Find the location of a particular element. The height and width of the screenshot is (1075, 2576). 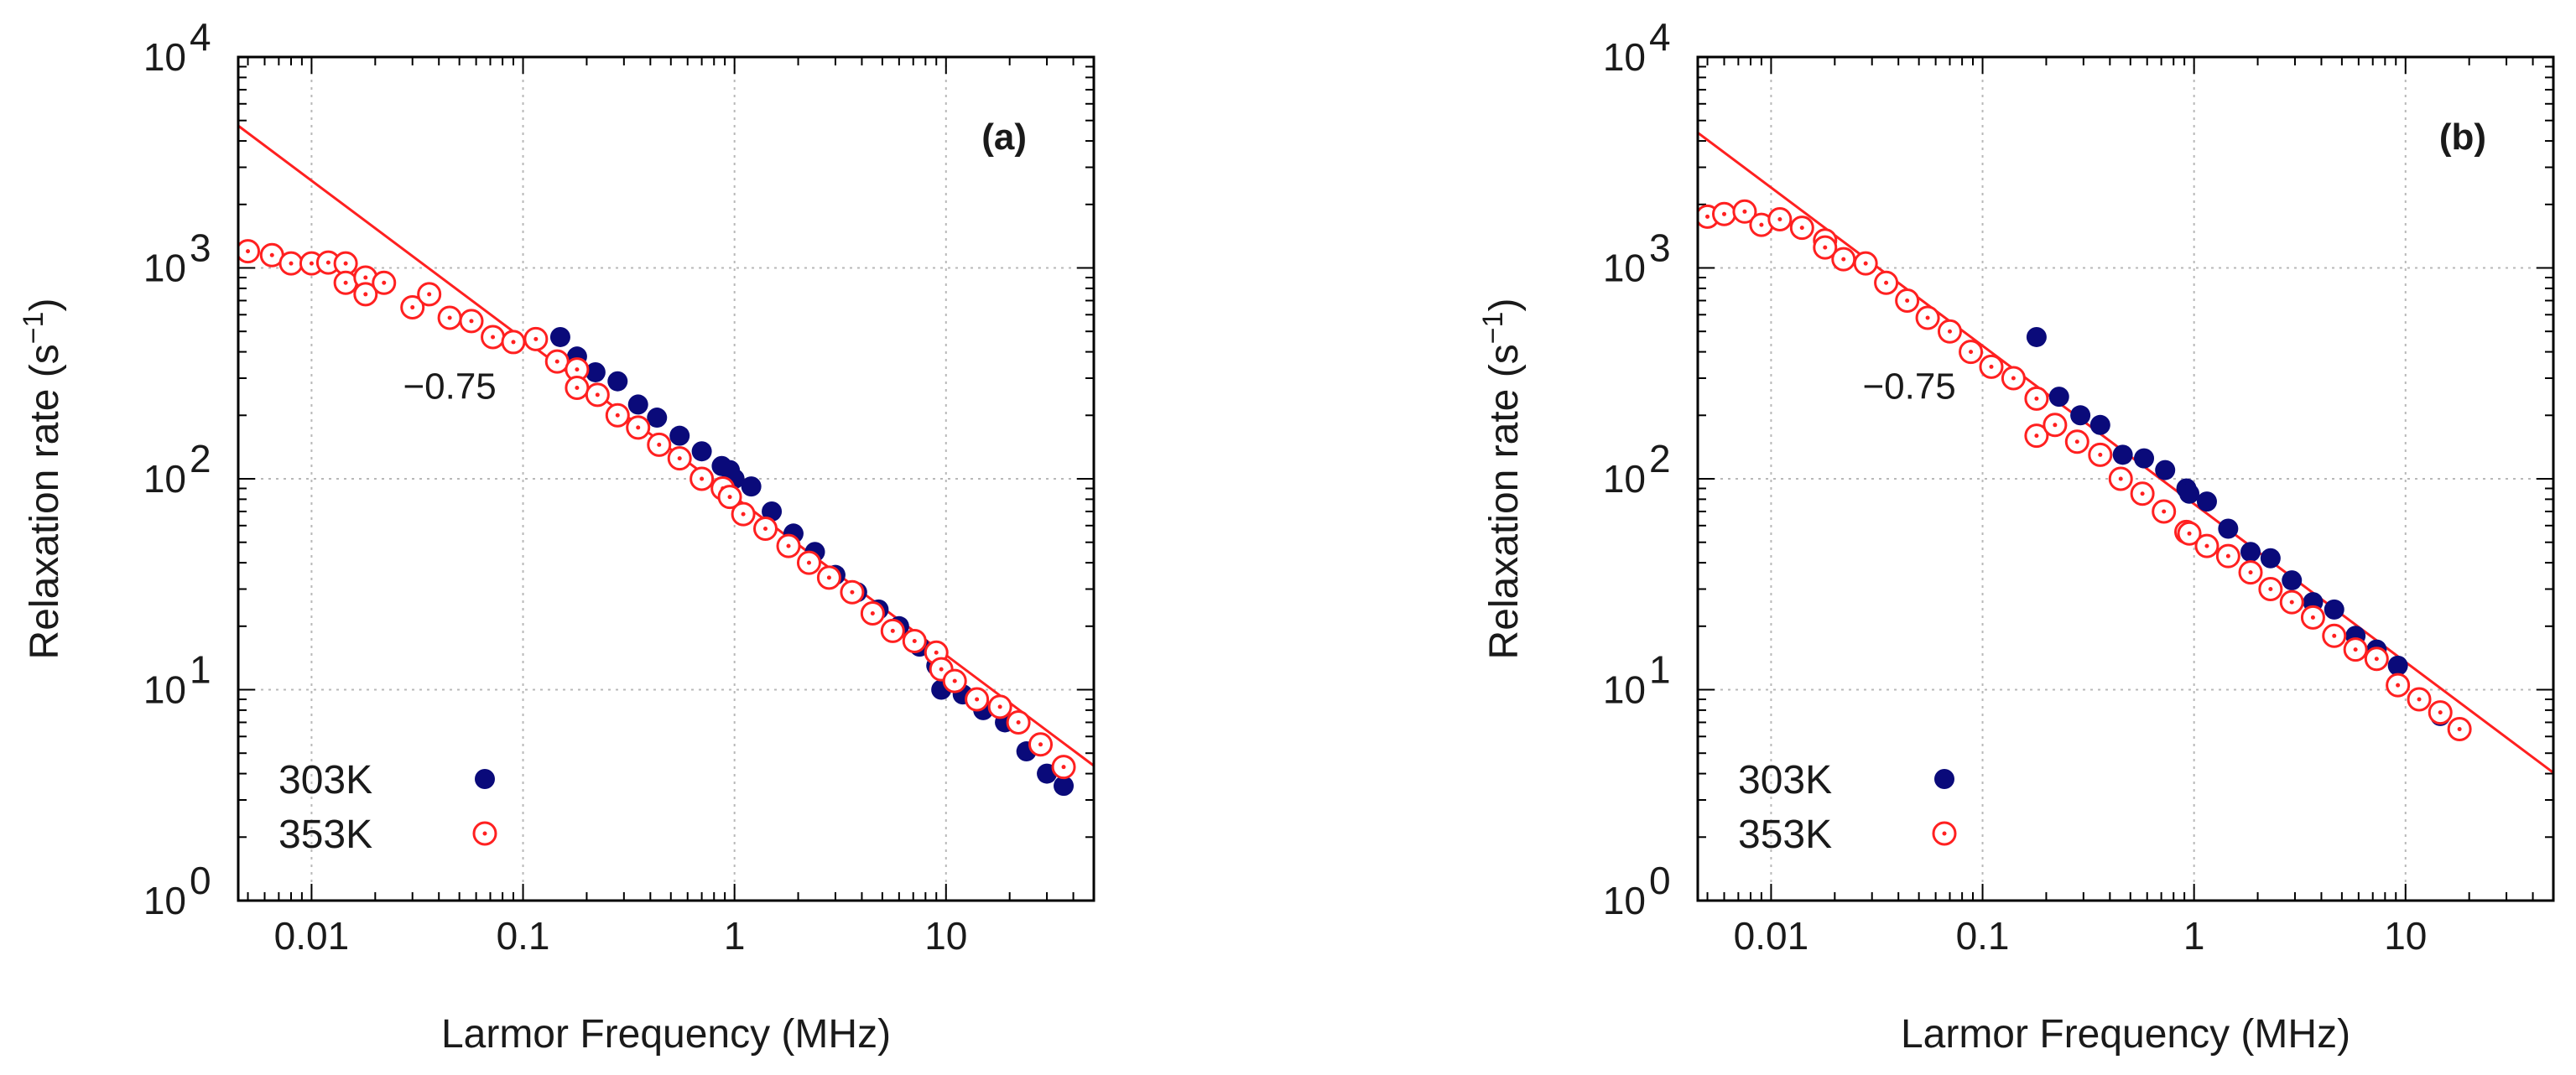

y-tick-exponent: 1 is located at coordinates (1660, 670).